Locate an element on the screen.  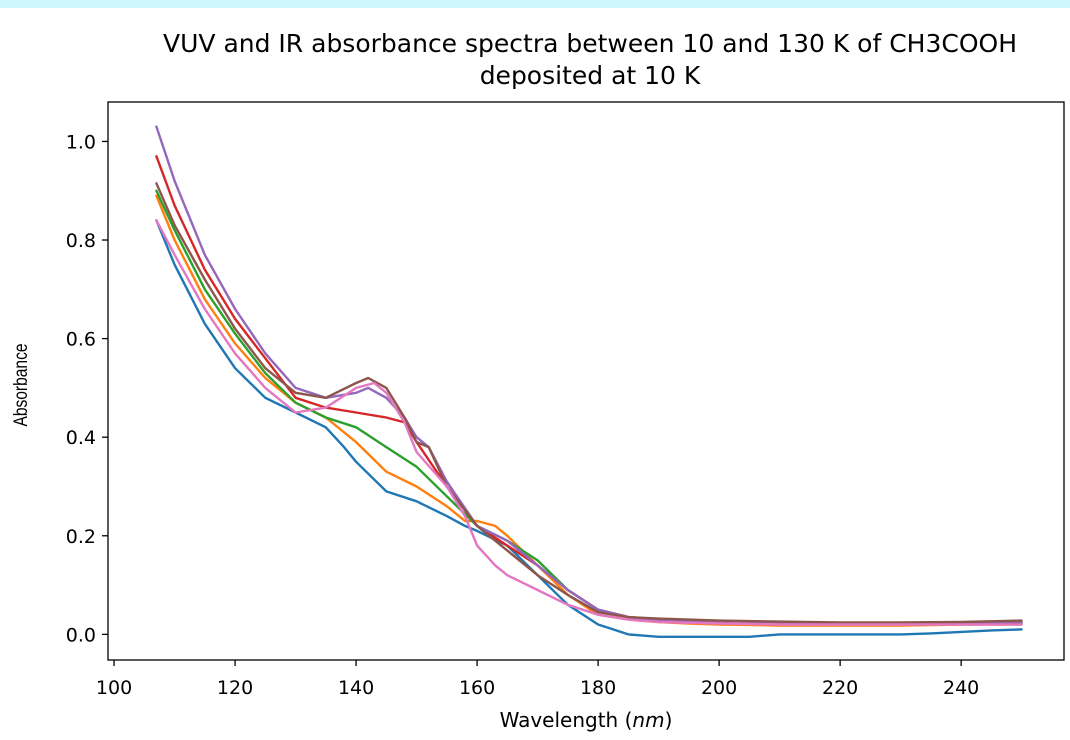
x-tick-label: 160 is located at coordinates (477, 688).